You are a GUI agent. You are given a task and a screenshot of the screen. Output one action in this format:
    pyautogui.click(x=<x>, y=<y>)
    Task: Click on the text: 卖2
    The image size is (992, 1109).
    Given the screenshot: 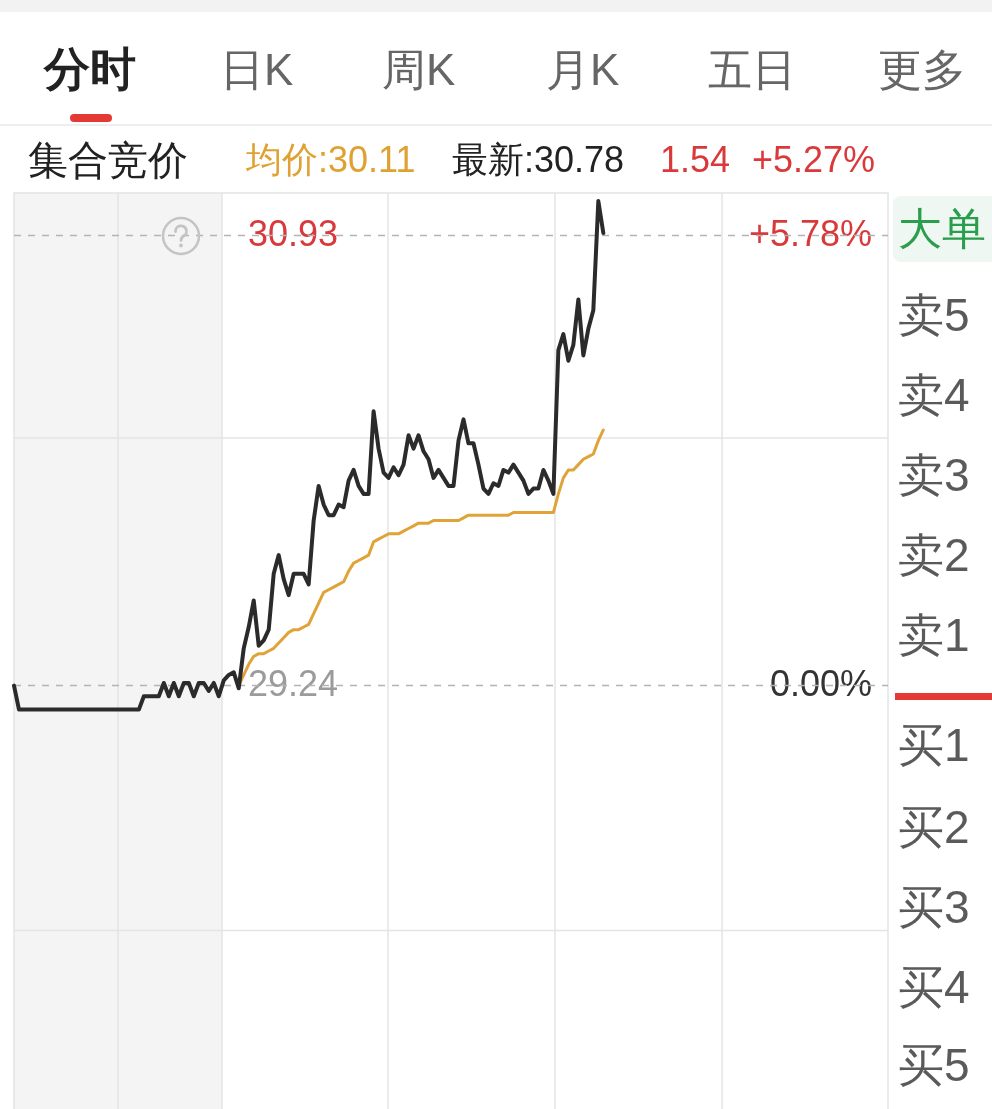 What is the action you would take?
    pyautogui.click(x=934, y=556)
    